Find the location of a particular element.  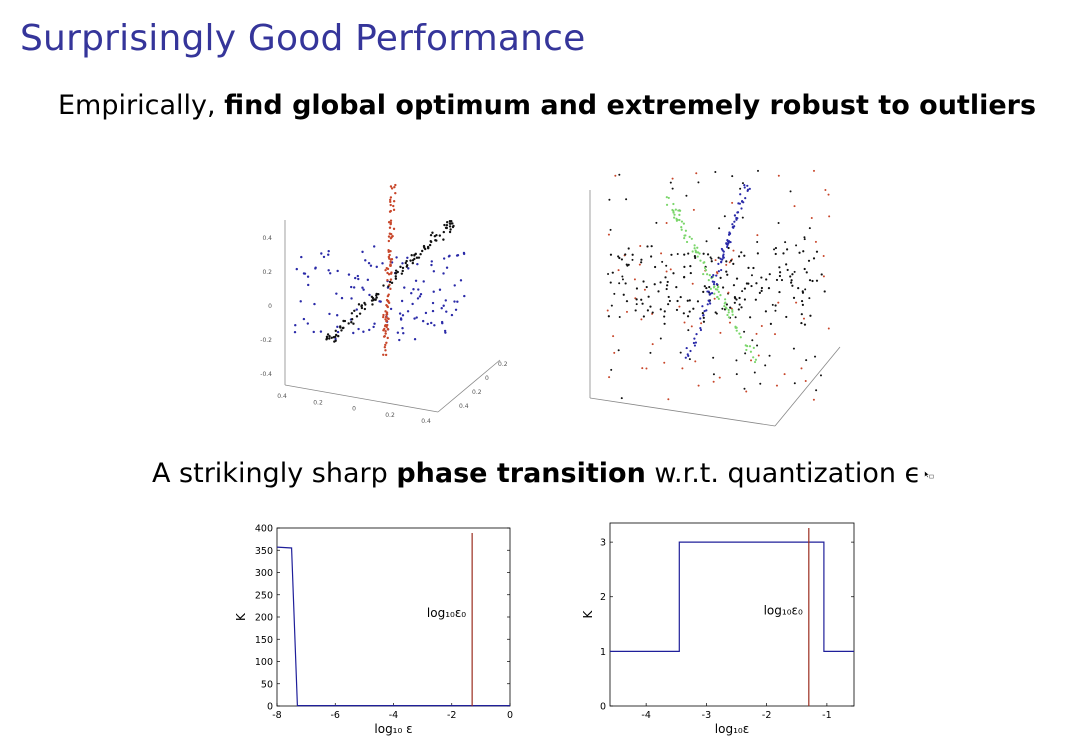

chart0-x-tick-label: -8 is located at coordinates (276, 715).